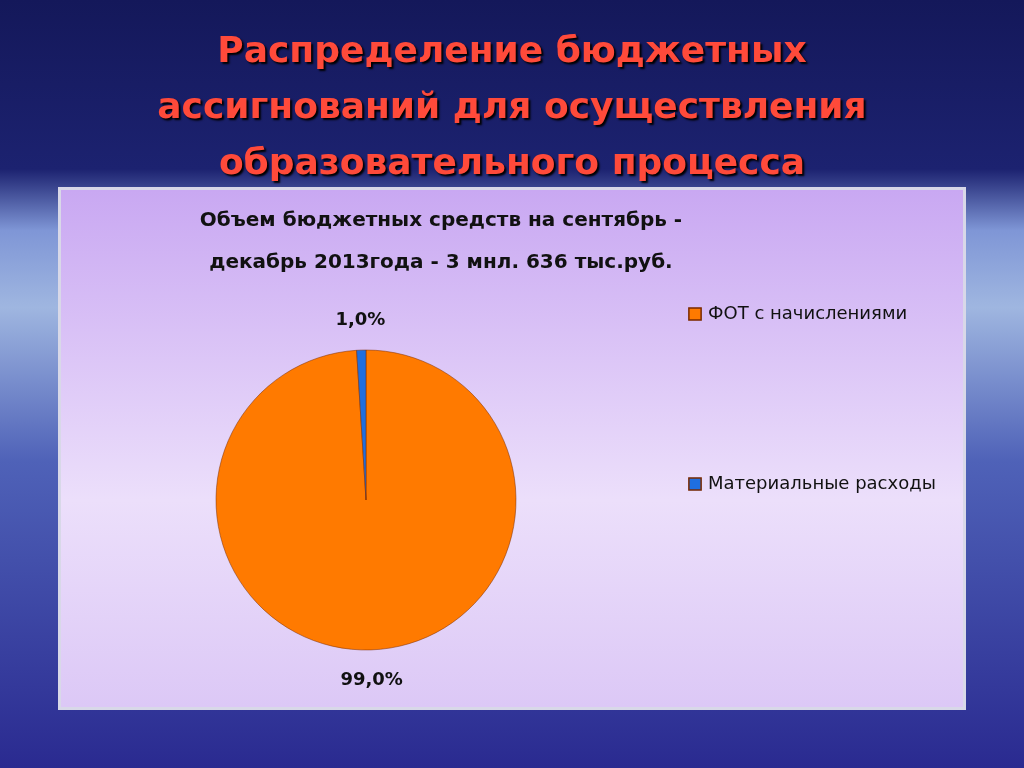 Image resolution: width=1024 pixels, height=768 pixels. I want to click on legend-label: ФОТ с начислениями, so click(808, 312).